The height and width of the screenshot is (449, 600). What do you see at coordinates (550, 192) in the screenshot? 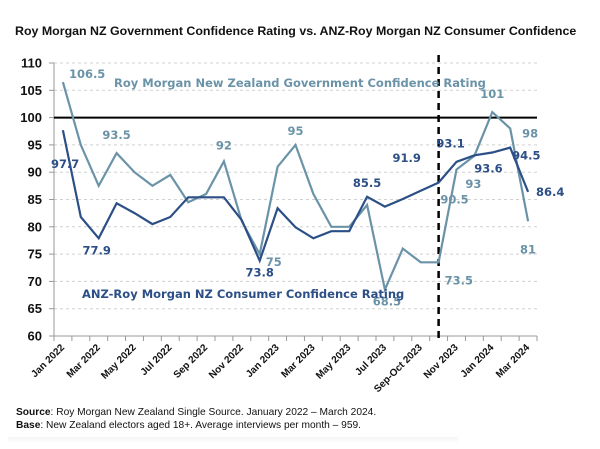
I see `consumer-data-label: 86.4` at bounding box center [550, 192].